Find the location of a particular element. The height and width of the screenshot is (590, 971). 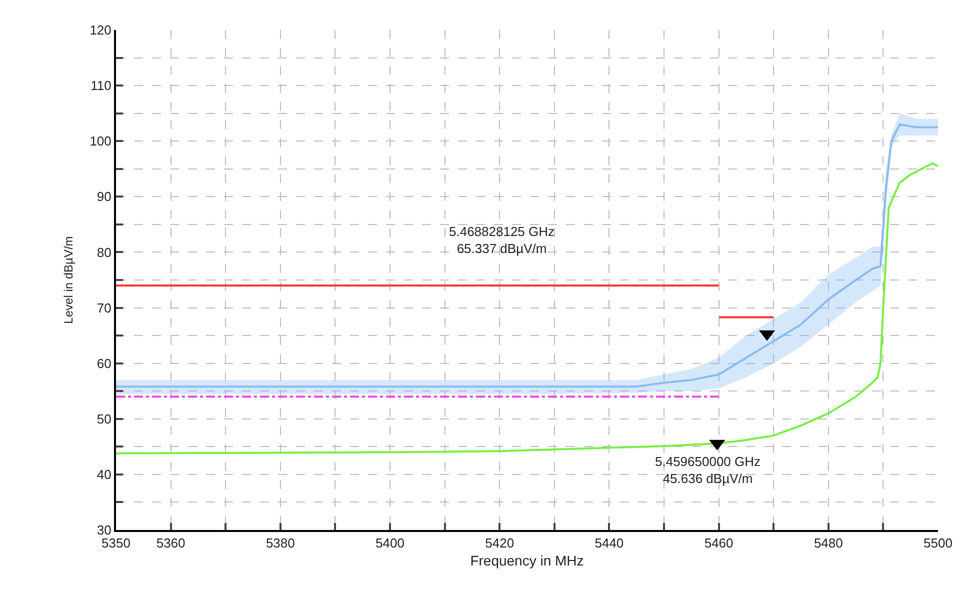

x-tick-label: 5380 is located at coordinates (280, 543).